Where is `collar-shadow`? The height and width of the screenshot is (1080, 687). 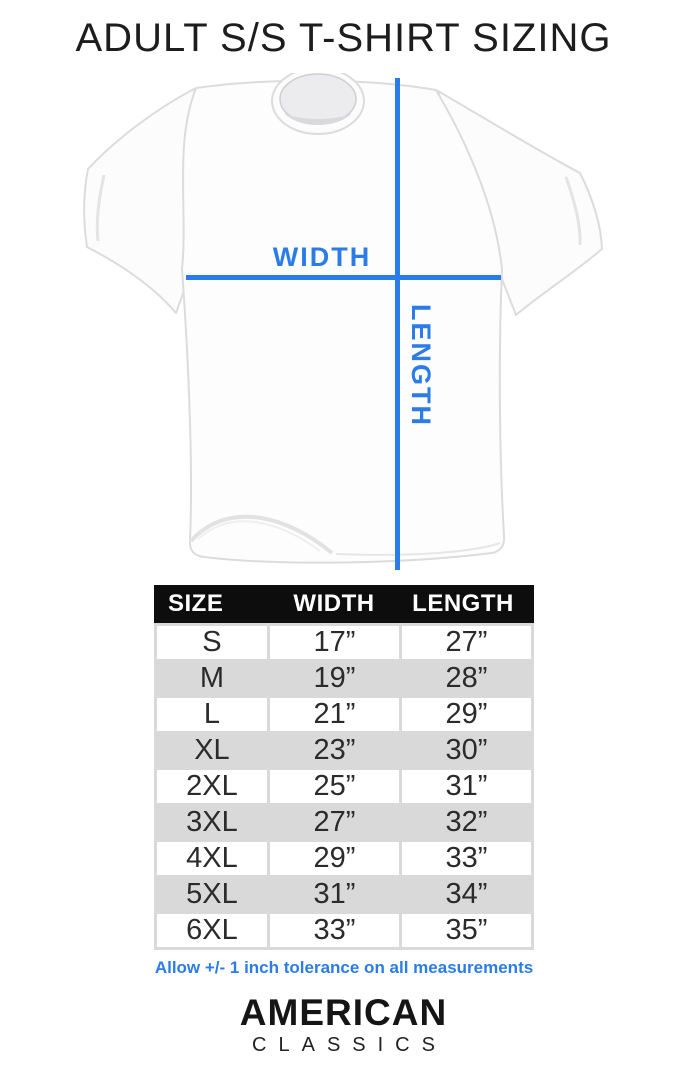
collar-shadow is located at coordinates (318, 119).